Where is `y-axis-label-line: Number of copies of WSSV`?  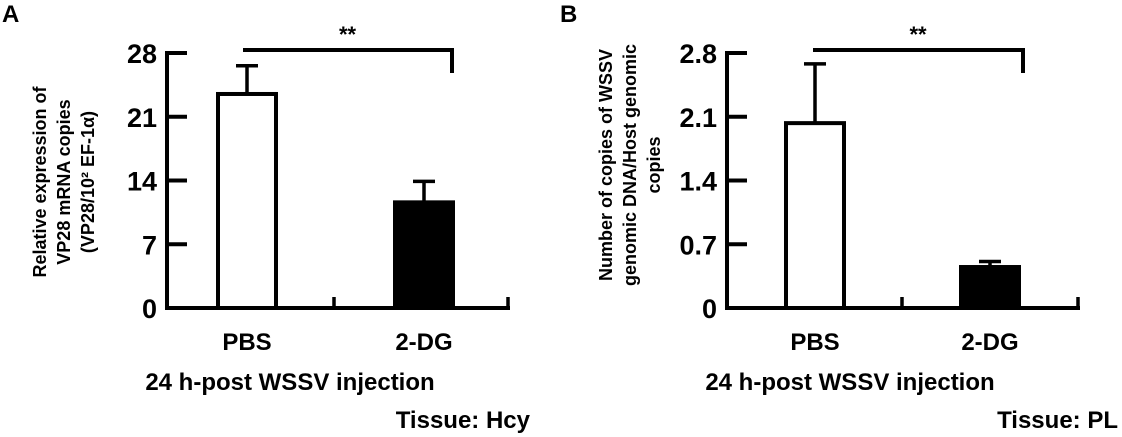
y-axis-label-line: Number of copies of WSSV is located at coordinates (606, 165).